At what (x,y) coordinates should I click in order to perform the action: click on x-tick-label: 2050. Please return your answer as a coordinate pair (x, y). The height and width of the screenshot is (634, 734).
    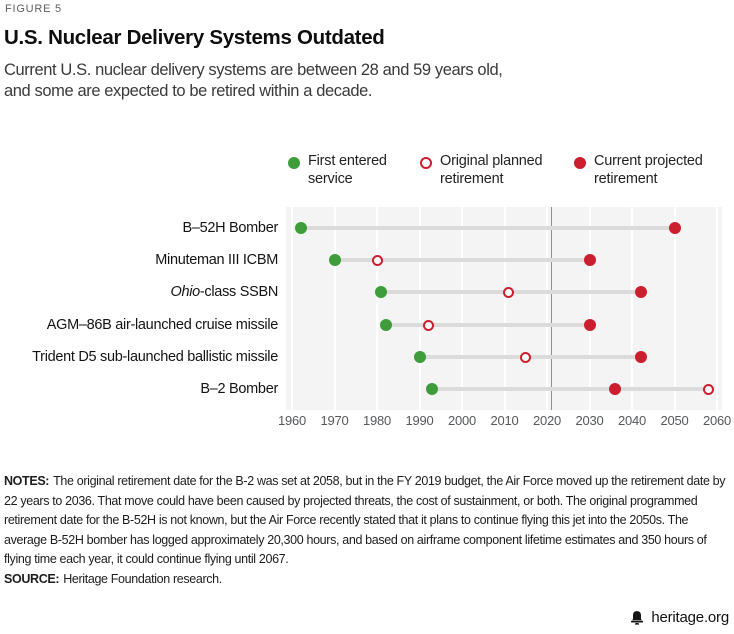
    Looking at the image, I should click on (674, 420).